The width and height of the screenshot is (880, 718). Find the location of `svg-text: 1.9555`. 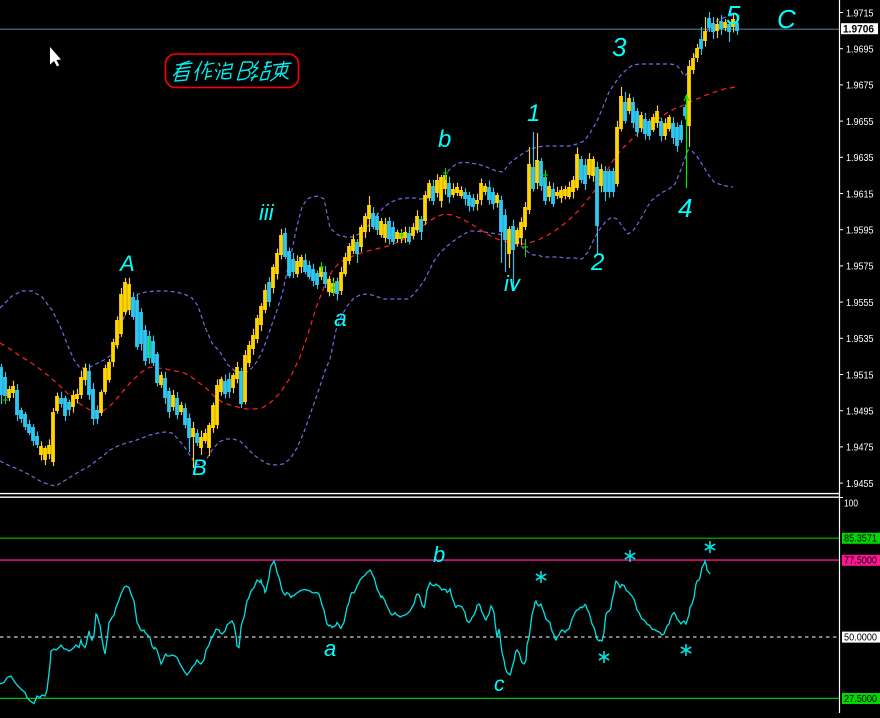

svg-text: 1.9555 is located at coordinates (860, 303).